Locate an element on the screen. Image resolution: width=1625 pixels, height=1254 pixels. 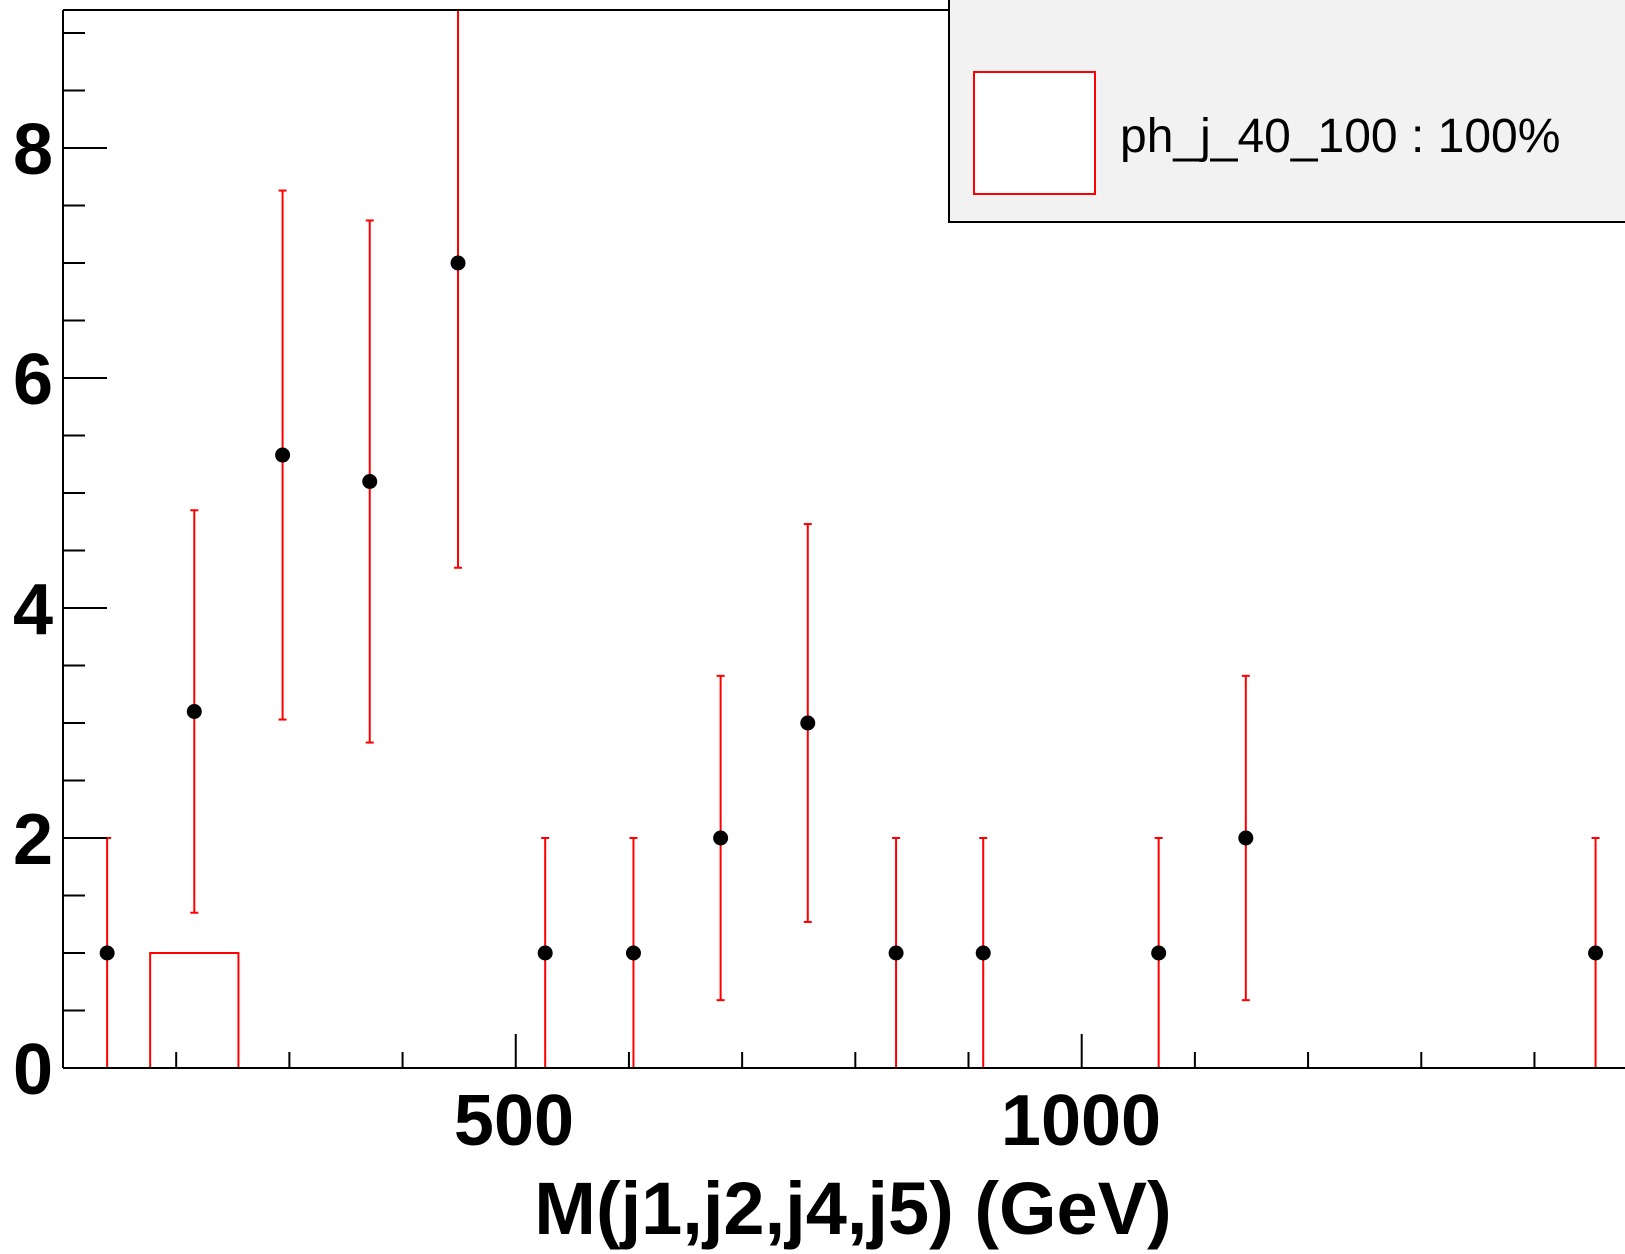
x-tick-label-1000: 1000 is located at coordinates (1081, 1121).